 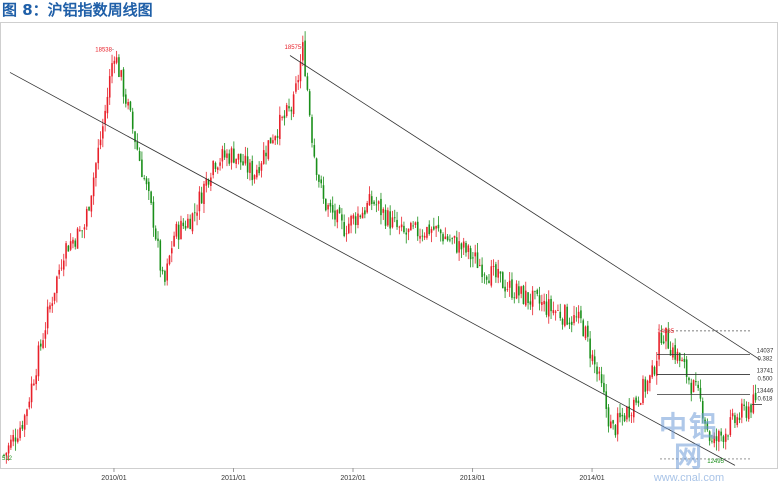 What do you see at coordinates (689, 478) in the screenshot?
I see `watermark-url: www.cnal.com` at bounding box center [689, 478].